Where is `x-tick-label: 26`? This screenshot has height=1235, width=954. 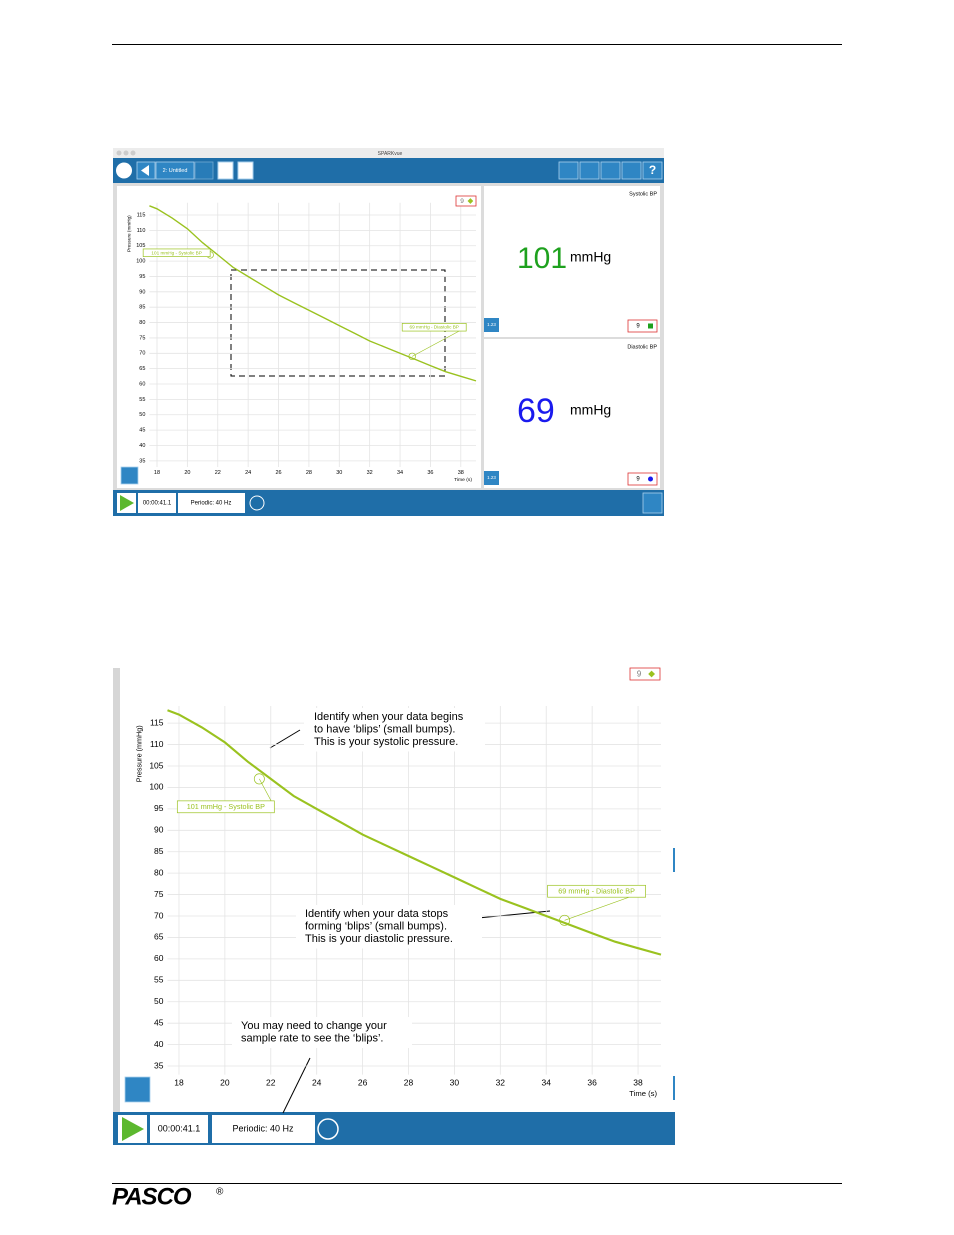 x-tick-label: 26 is located at coordinates (278, 473).